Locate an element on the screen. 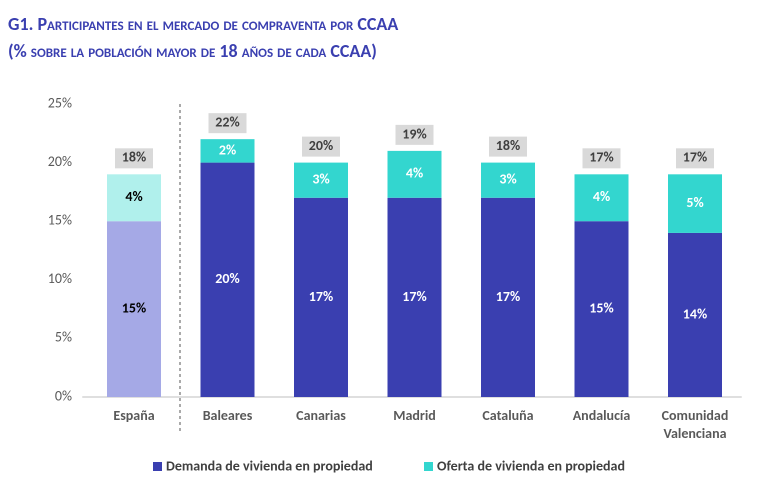 The height and width of the screenshot is (501, 777). total-label: 20% is located at coordinates (321, 145).